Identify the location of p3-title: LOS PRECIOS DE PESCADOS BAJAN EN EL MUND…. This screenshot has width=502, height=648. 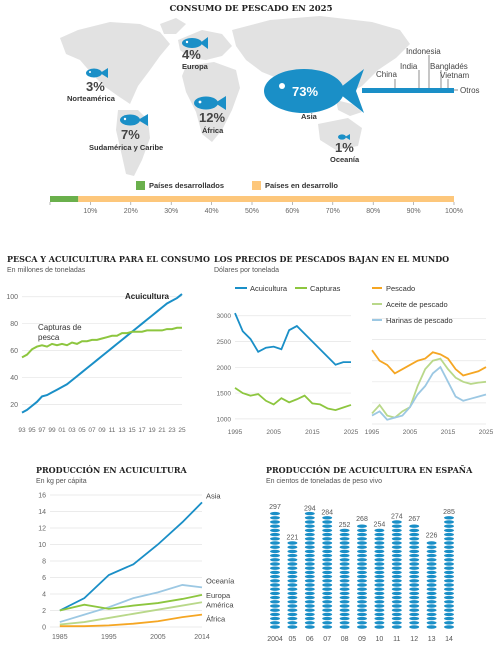
(332, 259).